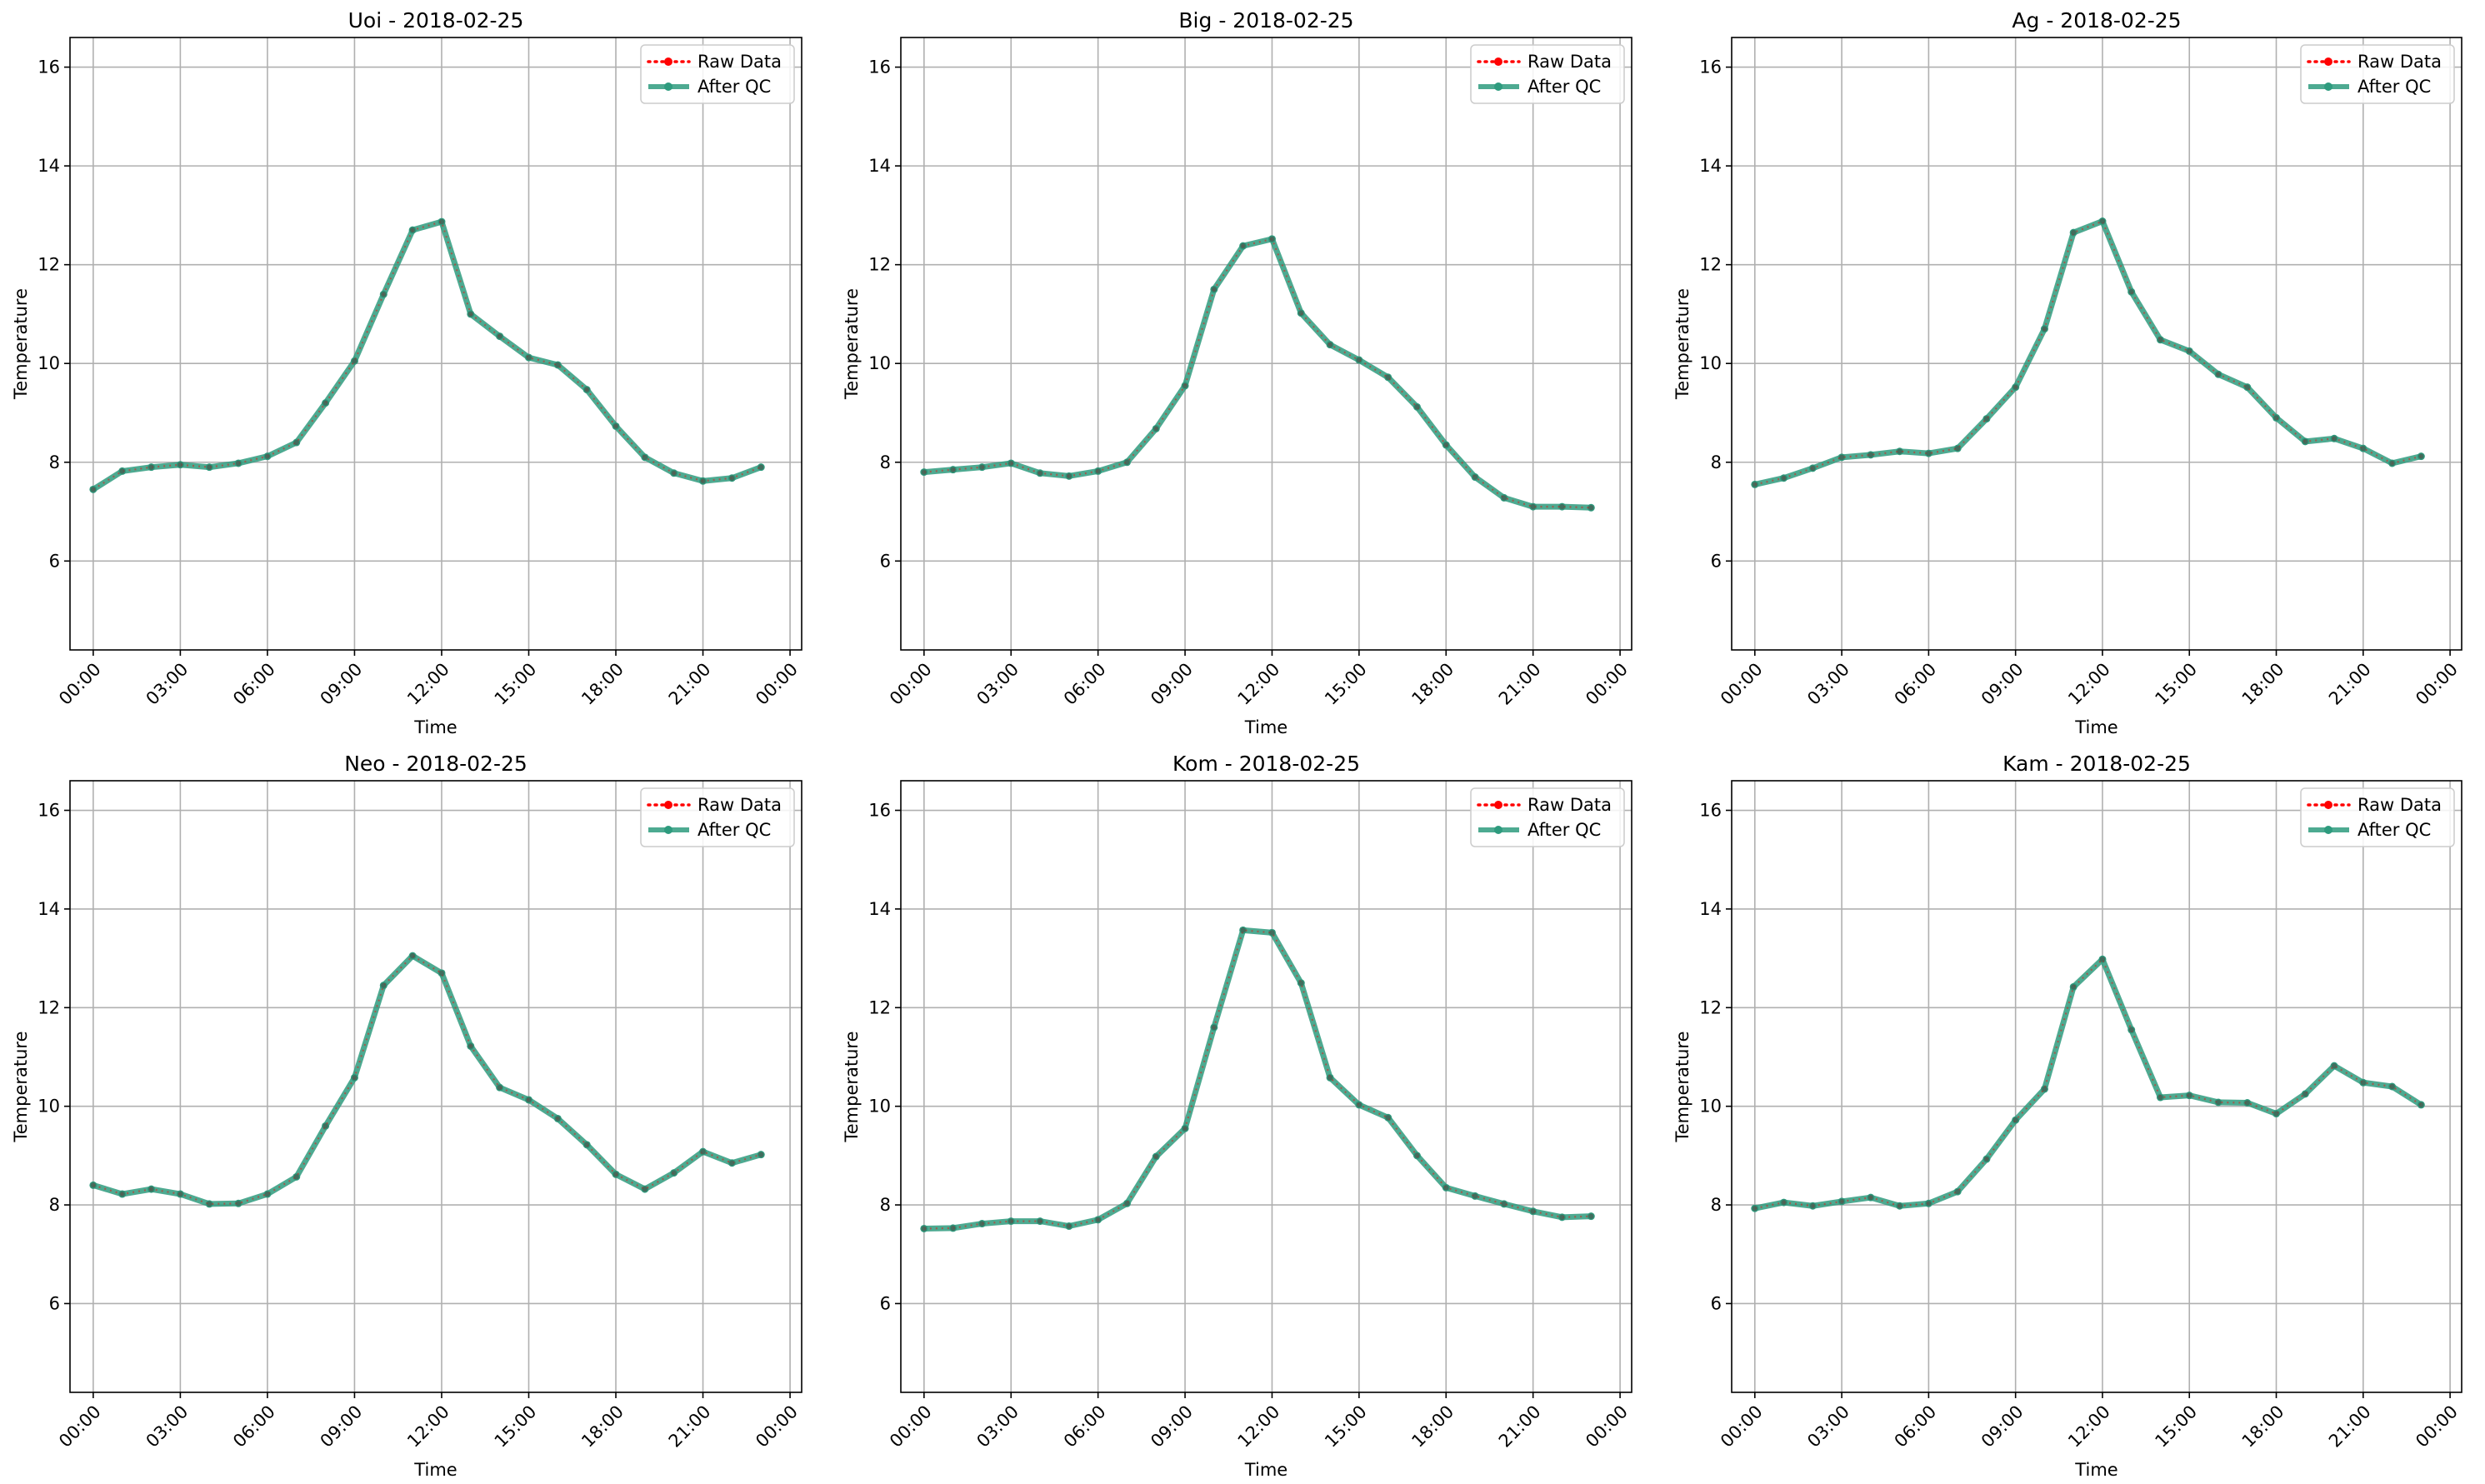 The image size is (2485, 1484). Describe the element at coordinates (436, 20) in the screenshot. I see `chart-title: Uoi - 2018-02-25` at that location.